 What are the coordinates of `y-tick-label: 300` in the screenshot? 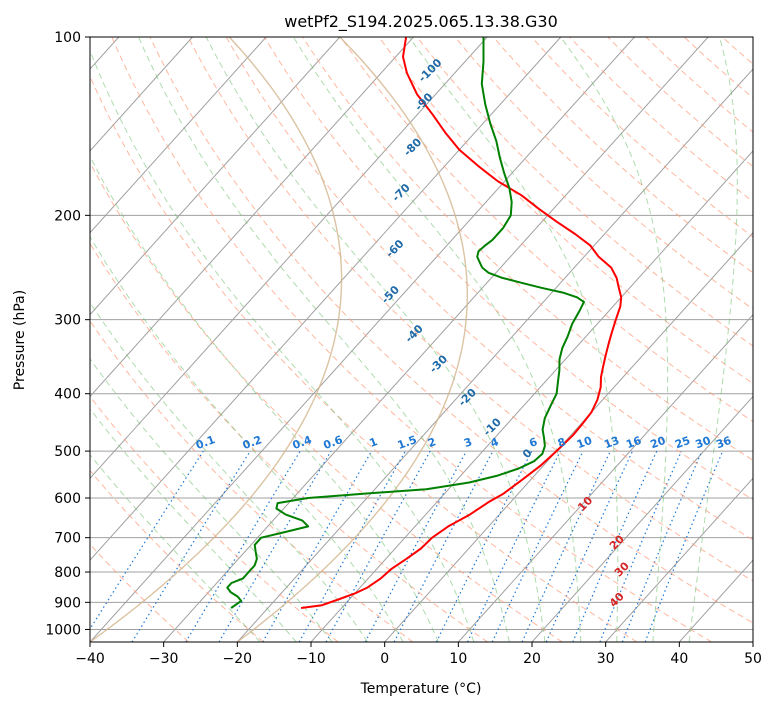 It's located at (67, 321).